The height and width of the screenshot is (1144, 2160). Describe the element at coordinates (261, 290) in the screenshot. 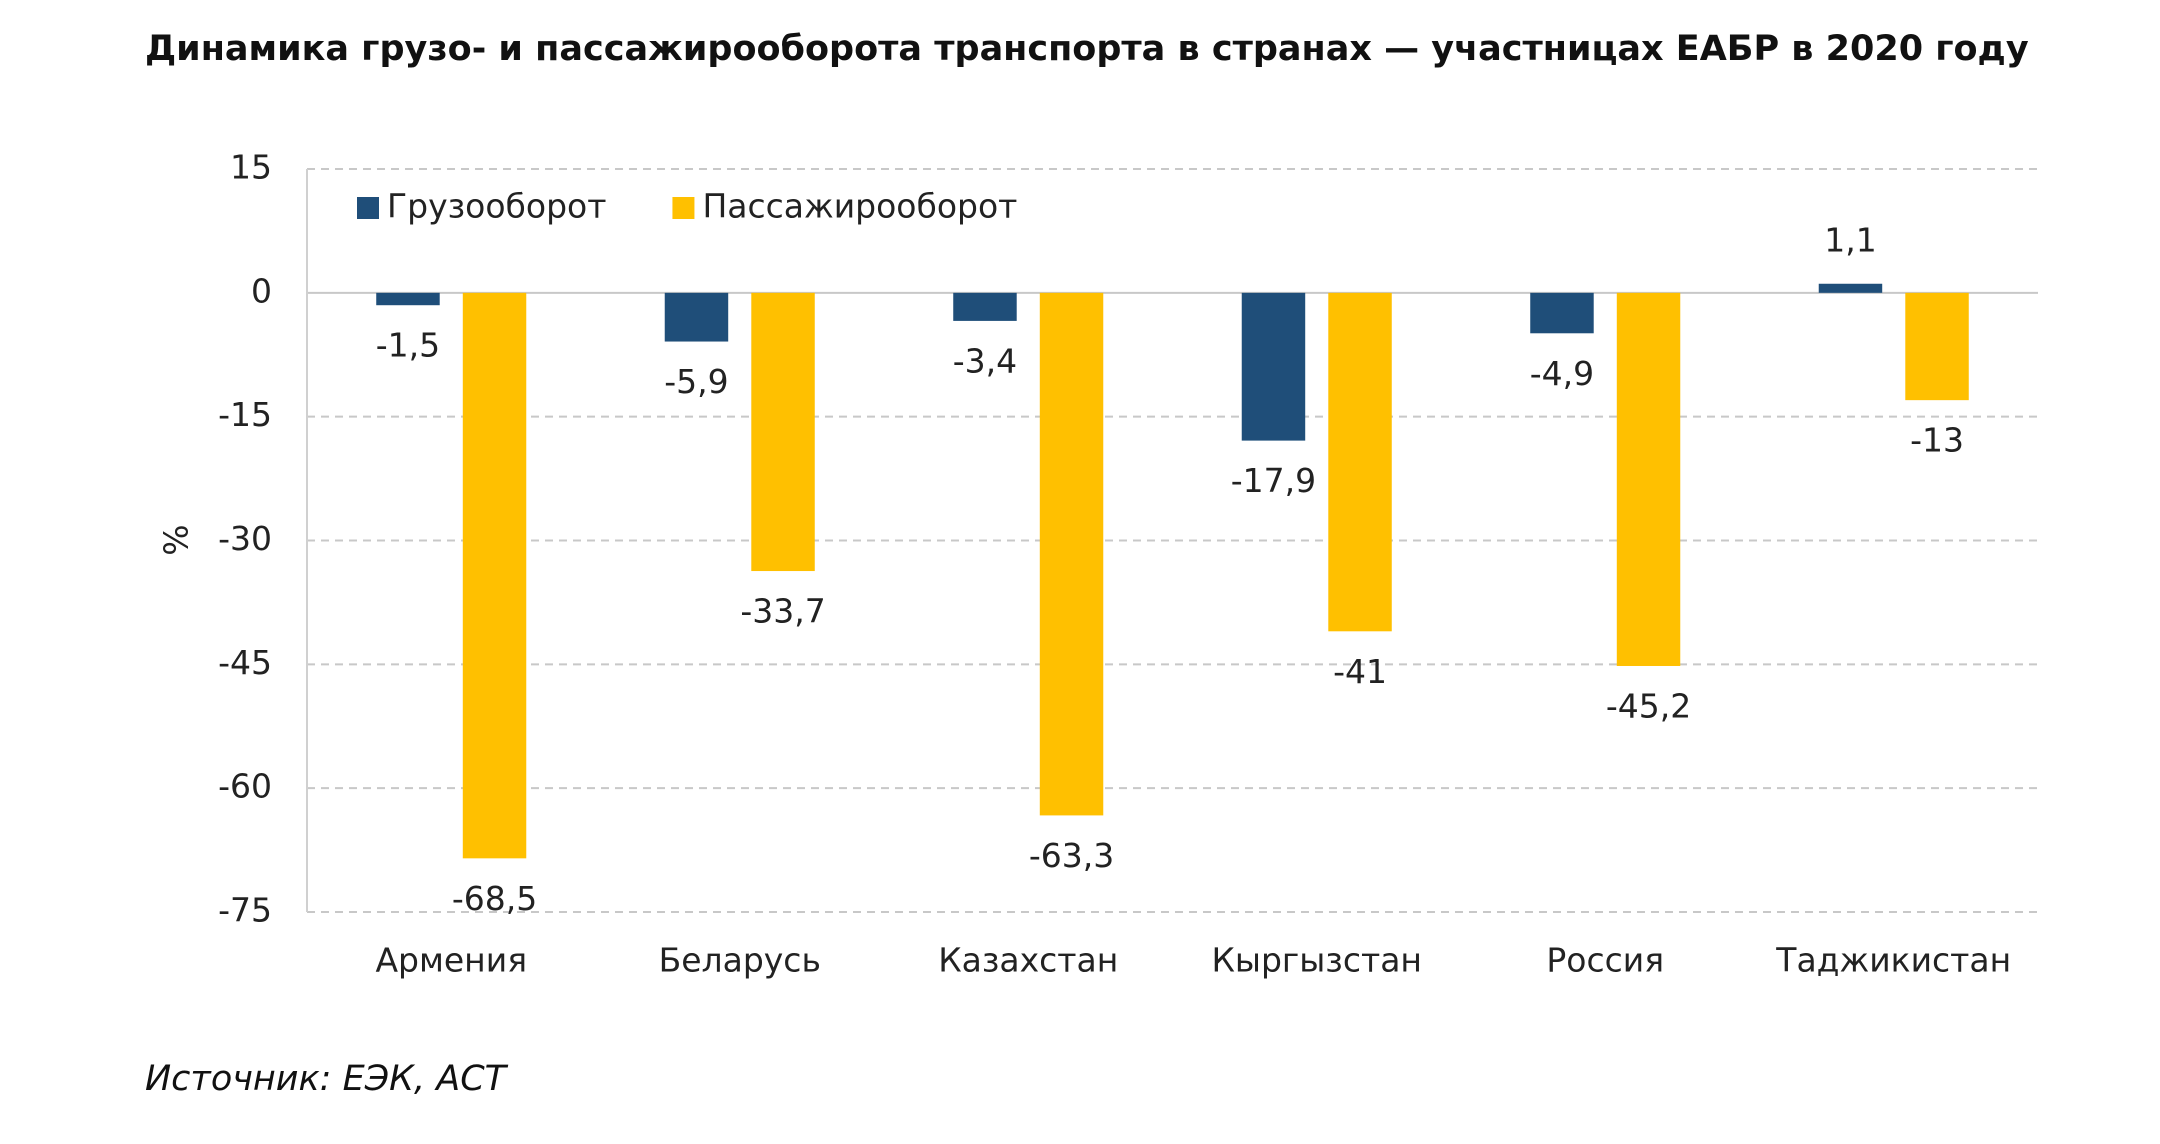

I see `y-tick-label: 0` at that location.